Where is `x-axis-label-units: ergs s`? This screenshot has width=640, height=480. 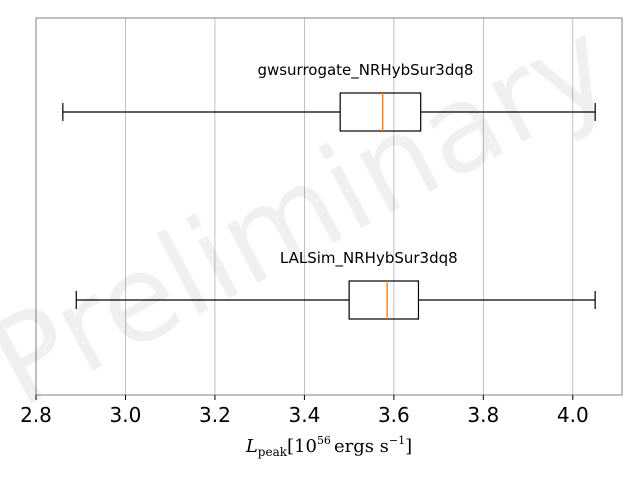 x-axis-label-units: ergs s is located at coordinates (361, 446).